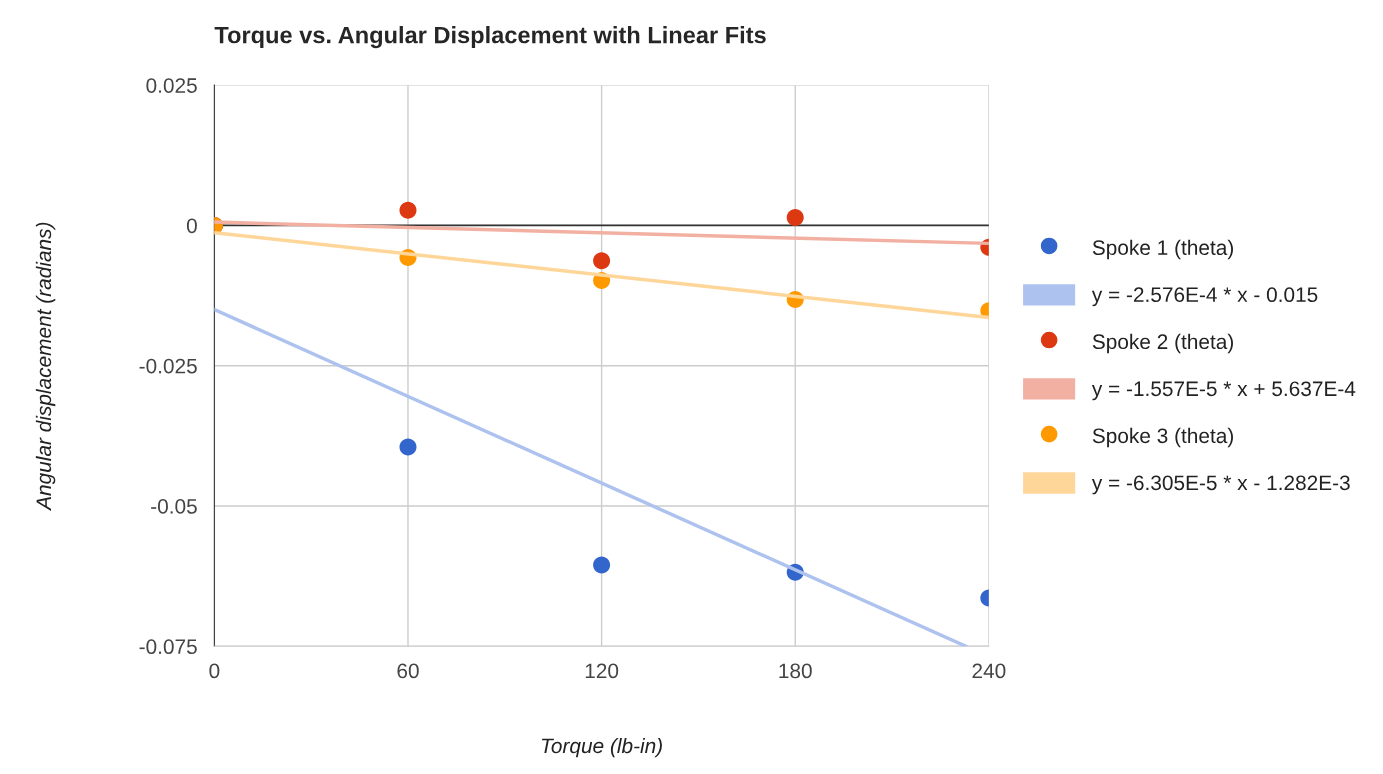 This screenshot has width=1383, height=774. What do you see at coordinates (1162, 343) in the screenshot?
I see `legend-label: Spoke 2 (theta)` at bounding box center [1162, 343].